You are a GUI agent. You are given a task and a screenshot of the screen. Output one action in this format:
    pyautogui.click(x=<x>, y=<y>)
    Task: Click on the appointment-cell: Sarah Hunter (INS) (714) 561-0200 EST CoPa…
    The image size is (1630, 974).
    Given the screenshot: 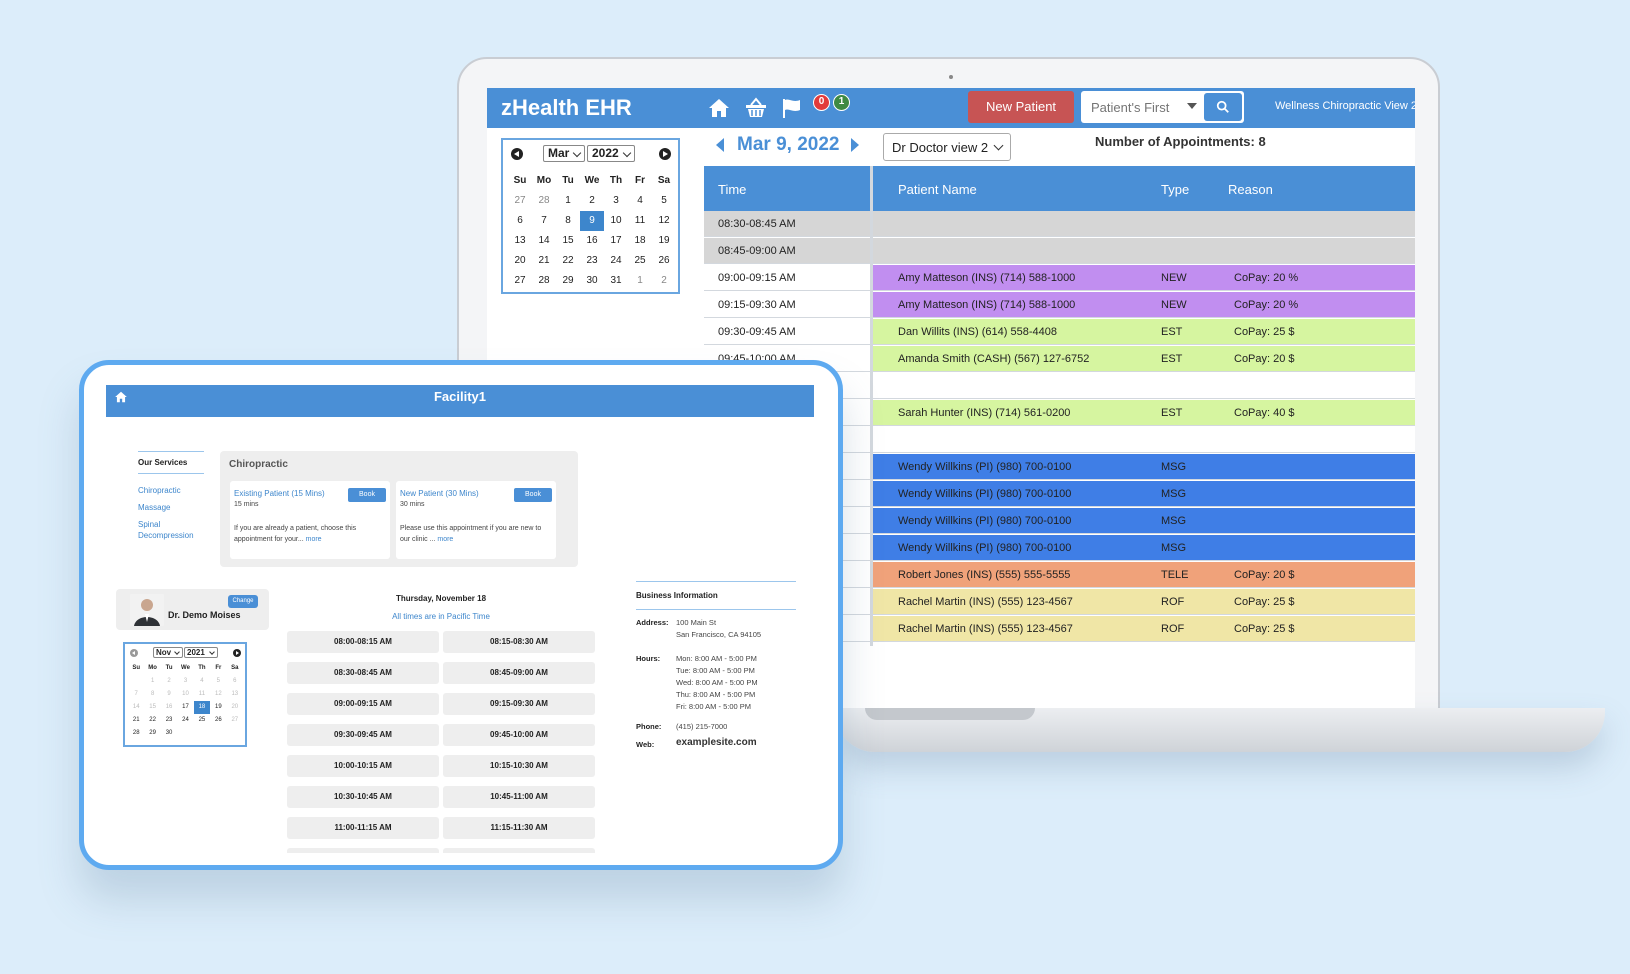 What is the action you would take?
    pyautogui.click(x=1143, y=413)
    